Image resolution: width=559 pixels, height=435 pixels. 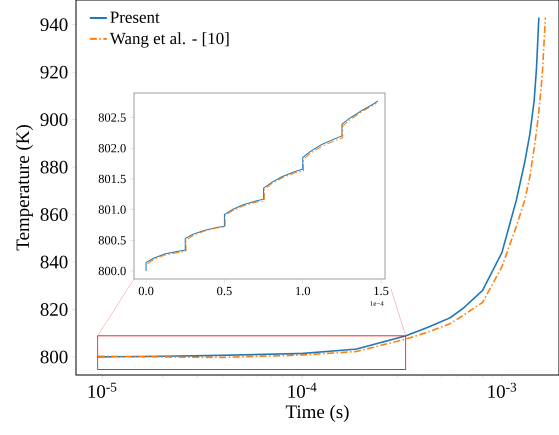 What do you see at coordinates (381, 291) in the screenshot?
I see `x-tick-label: 1.5` at bounding box center [381, 291].